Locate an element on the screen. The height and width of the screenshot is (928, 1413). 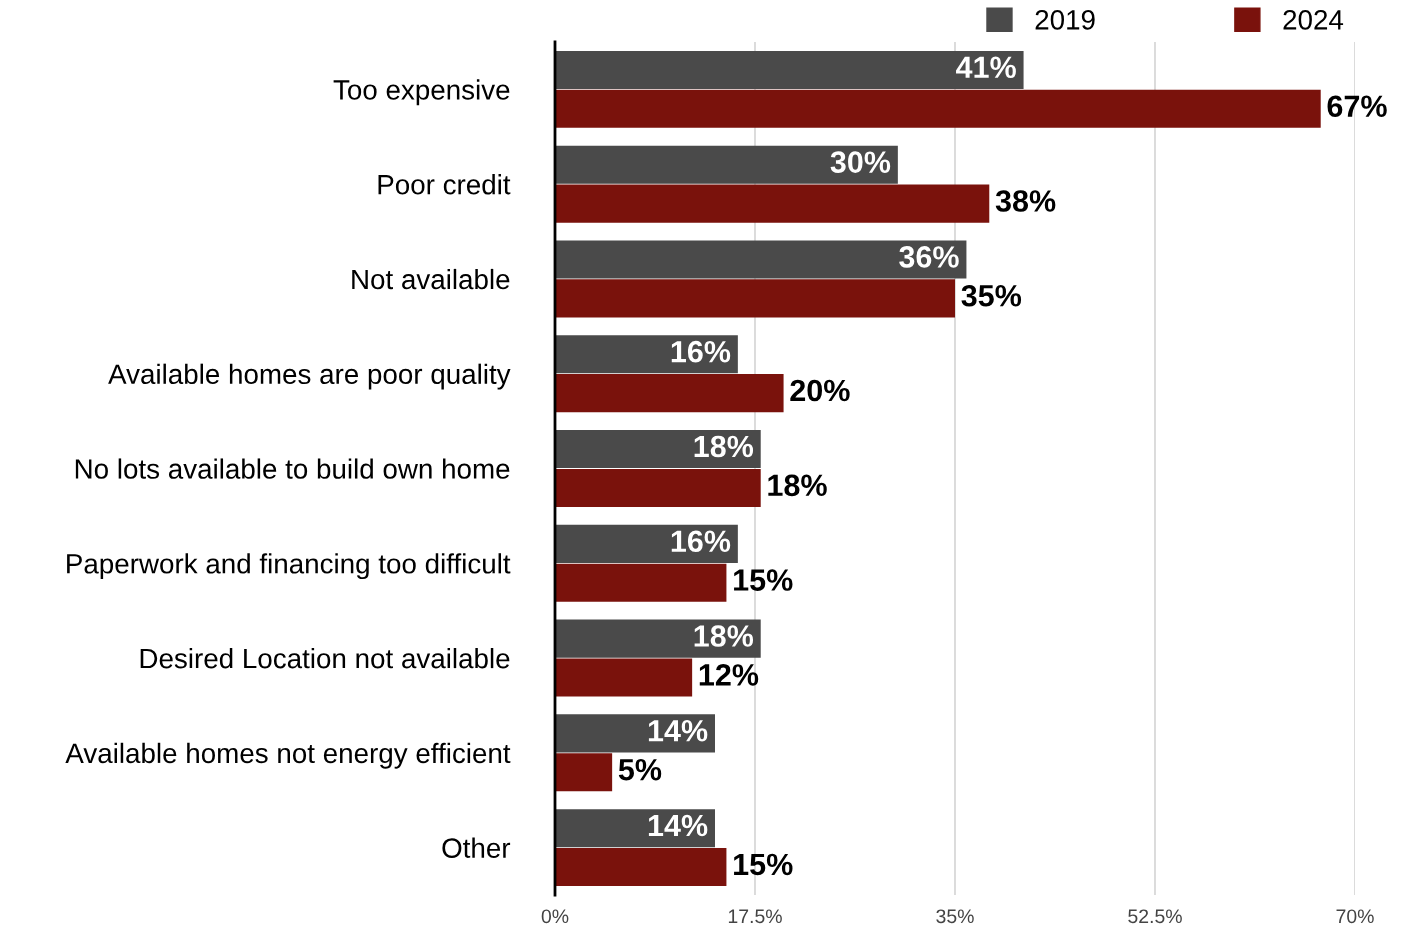
y-tick-label: Other is located at coordinates (476, 847).